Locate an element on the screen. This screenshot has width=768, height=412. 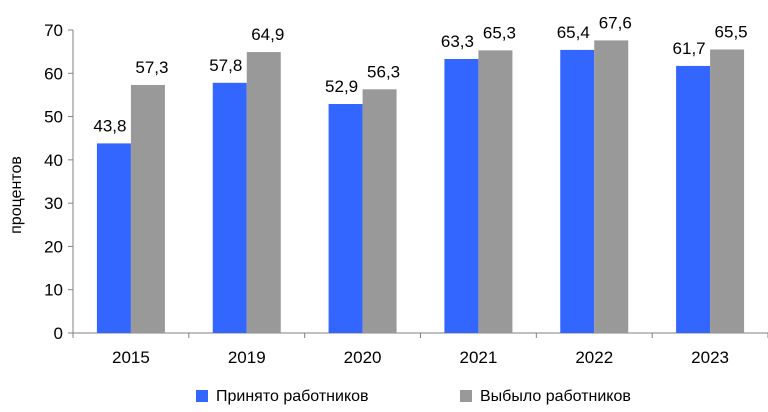
y-tick-label: 50 is located at coordinates (53, 117).